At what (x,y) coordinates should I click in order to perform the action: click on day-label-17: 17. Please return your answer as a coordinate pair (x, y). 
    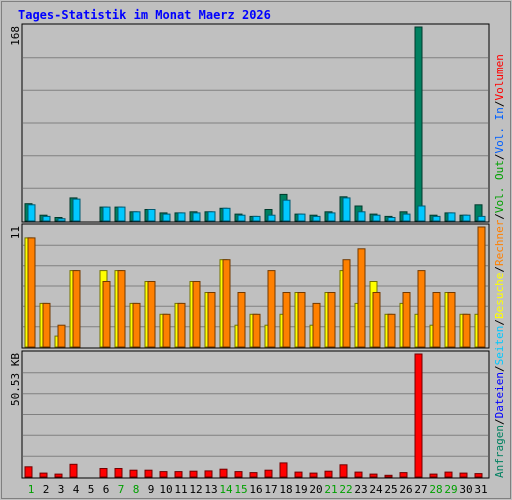
    Looking at the image, I should click on (270, 489).